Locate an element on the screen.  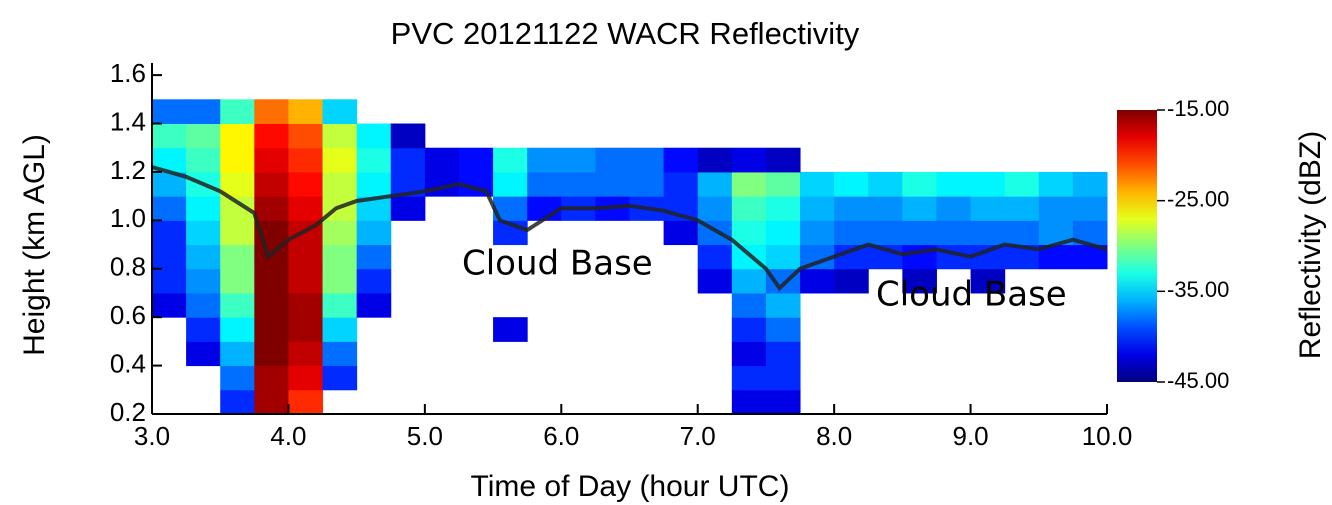
x-tick-label: 4.0 is located at coordinates (288, 436).